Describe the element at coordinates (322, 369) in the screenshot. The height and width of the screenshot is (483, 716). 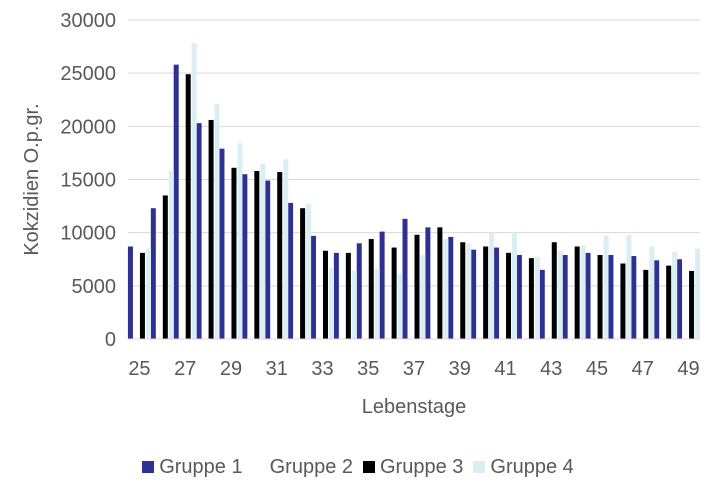
I see `x-tick-label: 33` at that location.